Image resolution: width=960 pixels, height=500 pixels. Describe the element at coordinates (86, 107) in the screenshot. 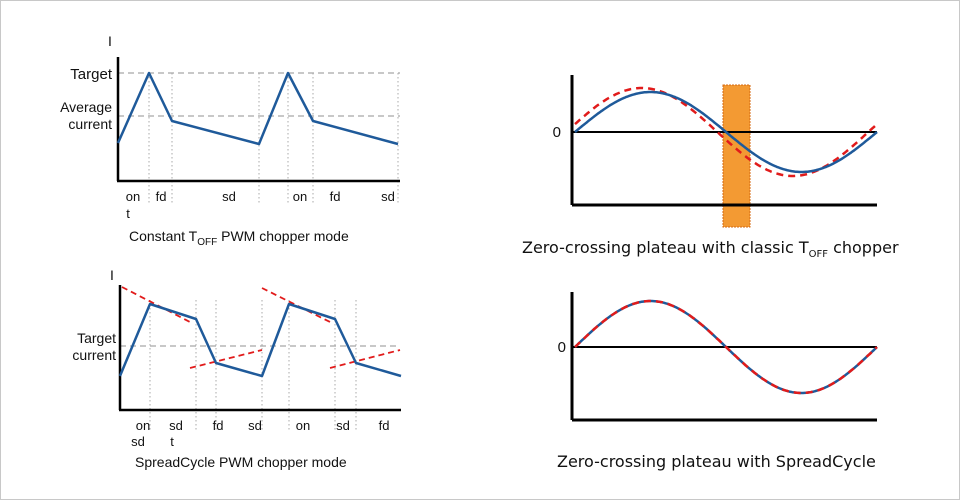

I see `average-label-line1: Average` at that location.